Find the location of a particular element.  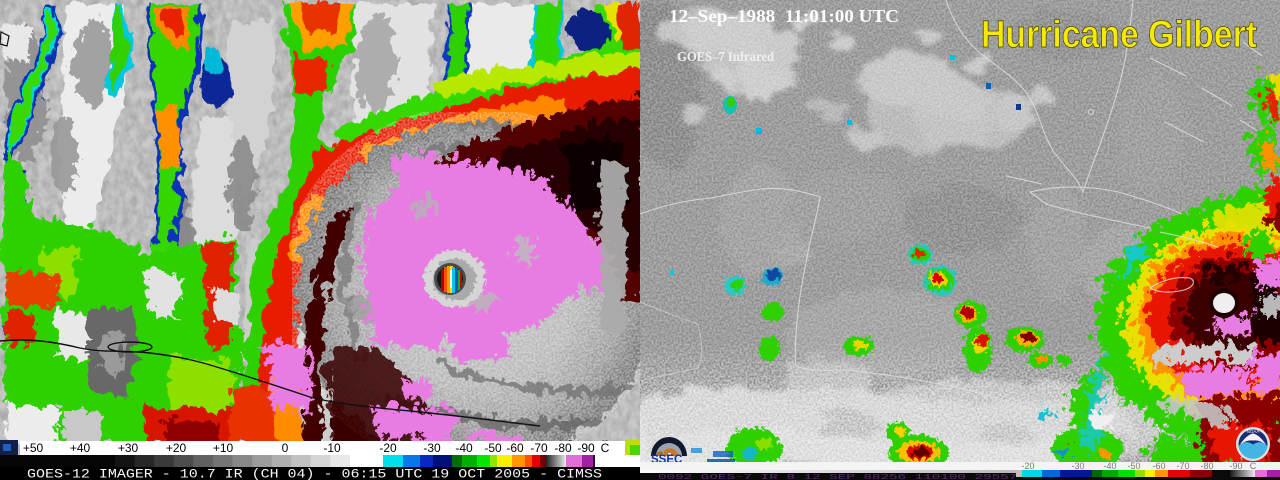

svg-text: +30 is located at coordinates (128, 448).